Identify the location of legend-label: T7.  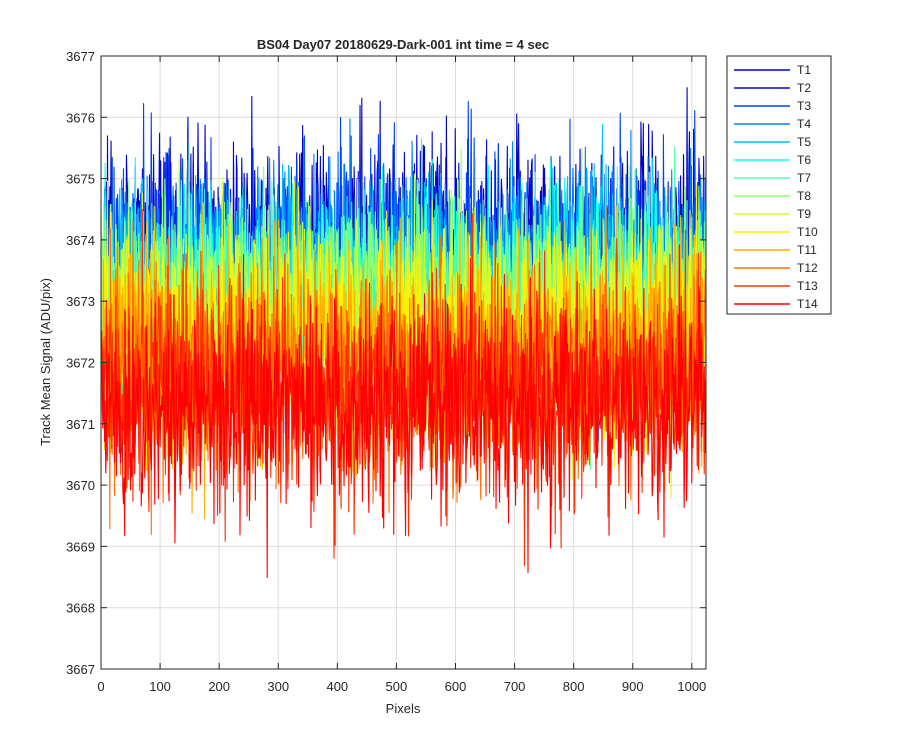
(804, 178).